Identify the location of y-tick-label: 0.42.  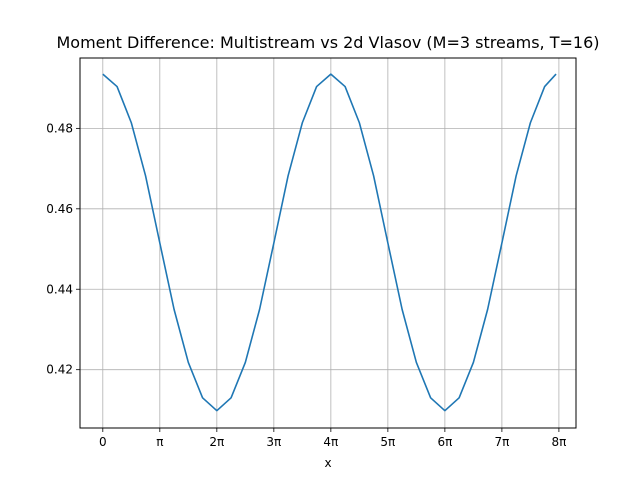
(59, 370).